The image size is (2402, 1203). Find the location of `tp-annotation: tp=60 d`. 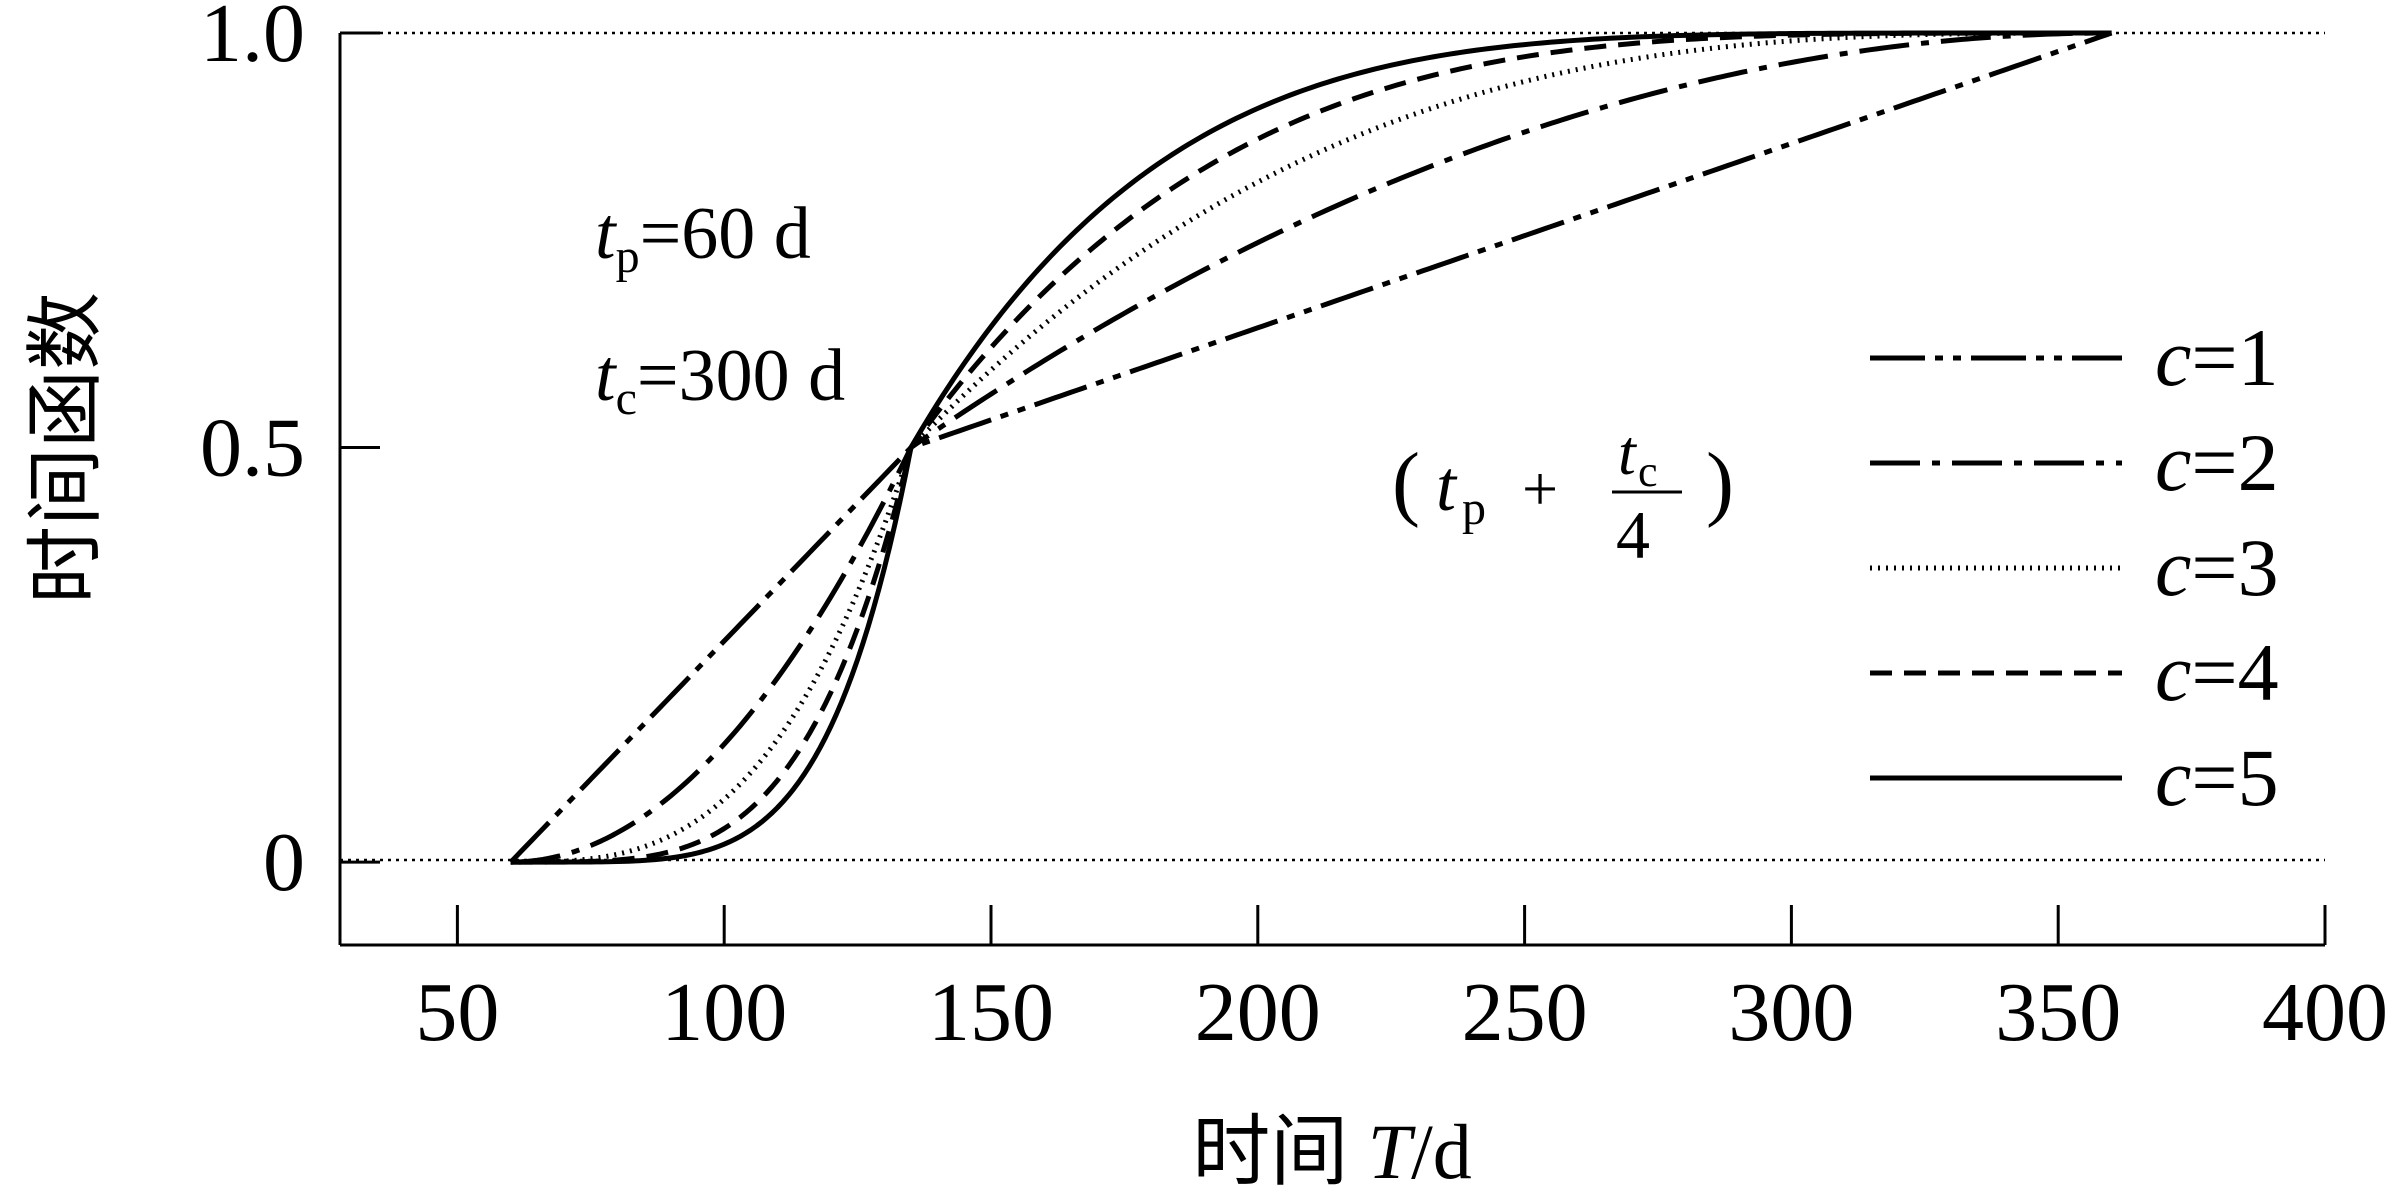

tp-annotation: tp=60 d is located at coordinates (703, 238).